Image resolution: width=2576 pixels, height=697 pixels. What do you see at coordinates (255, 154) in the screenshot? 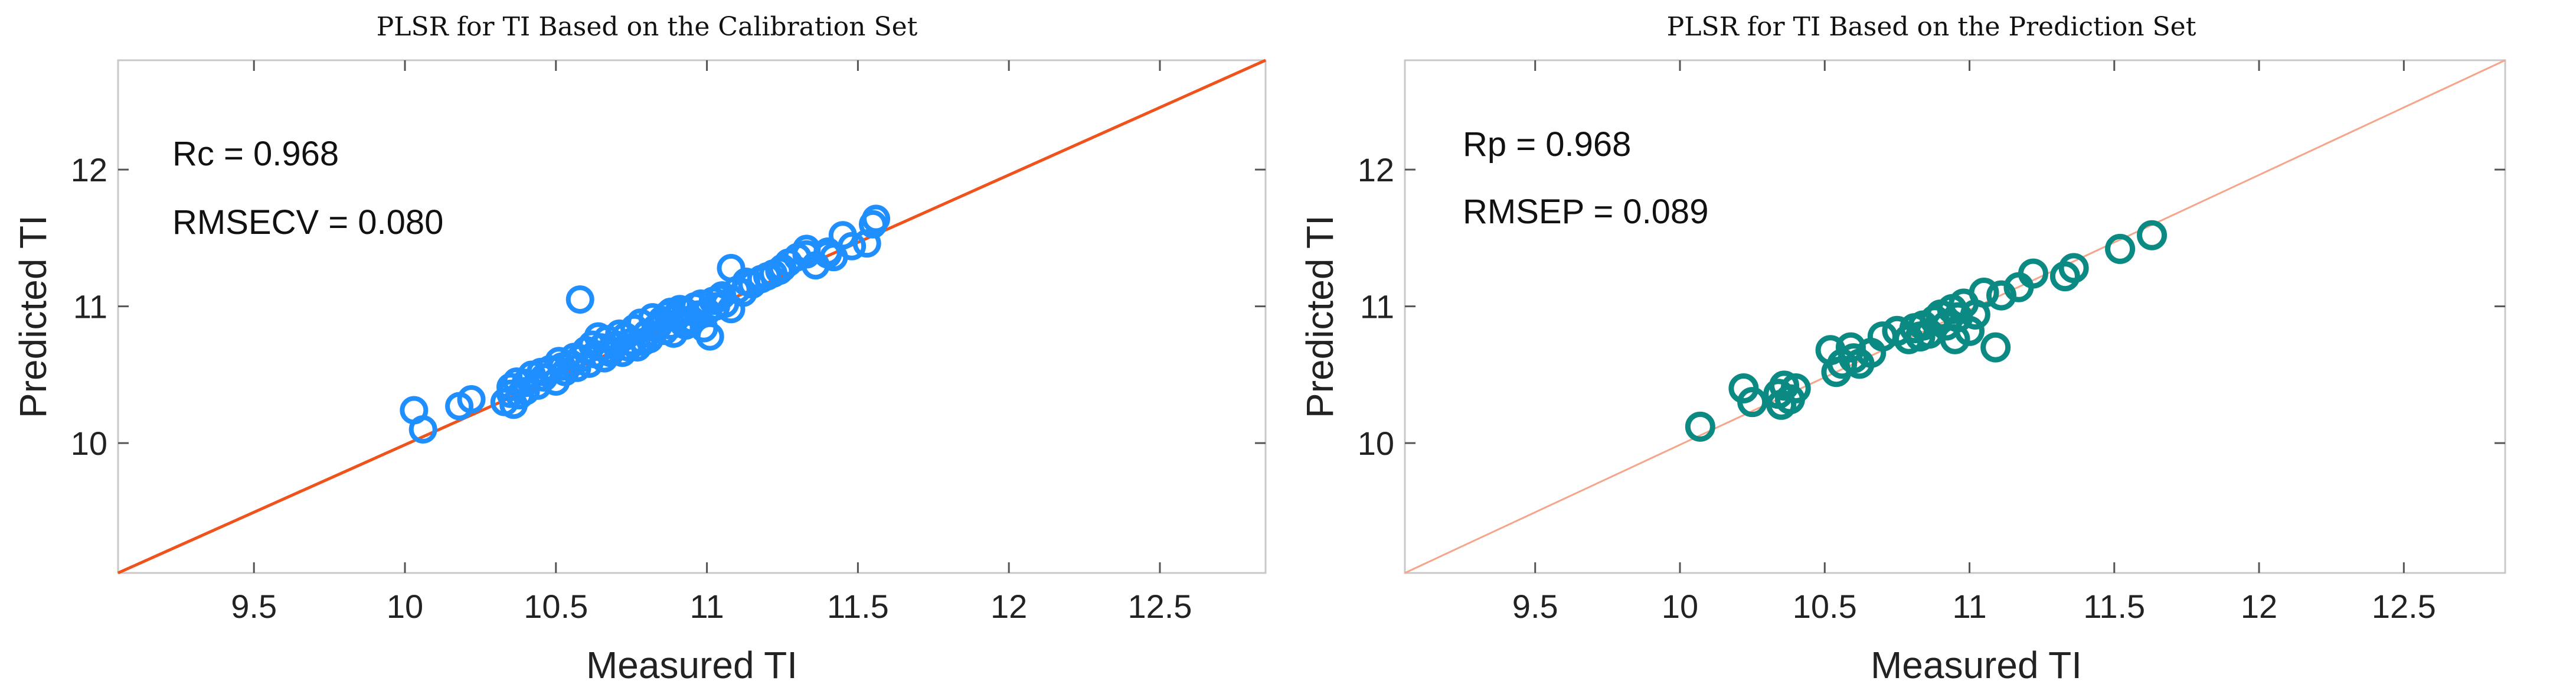
I see `rc-annotation: Rc = 0.968` at bounding box center [255, 154].